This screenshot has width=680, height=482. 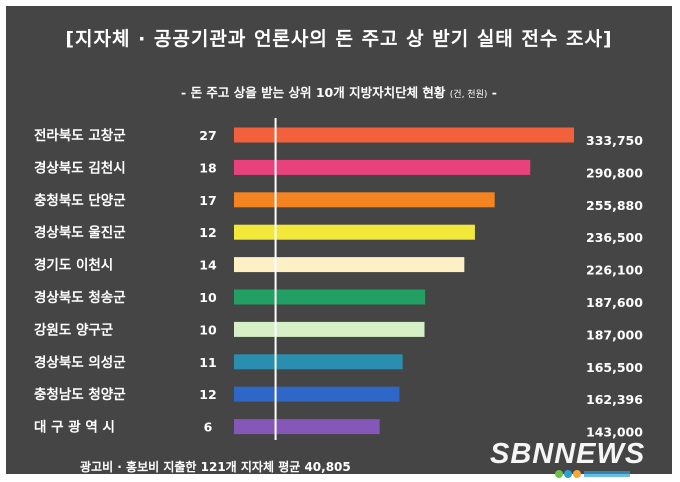 I want to click on category-label: 경상북도 울진군, so click(x=80, y=232).